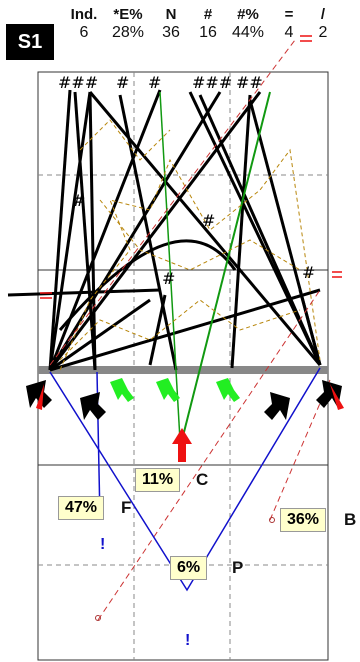 The height and width of the screenshot is (662, 360). Describe the element at coordinates (190, 423) in the screenshot. I see `arrows-red` at that location.